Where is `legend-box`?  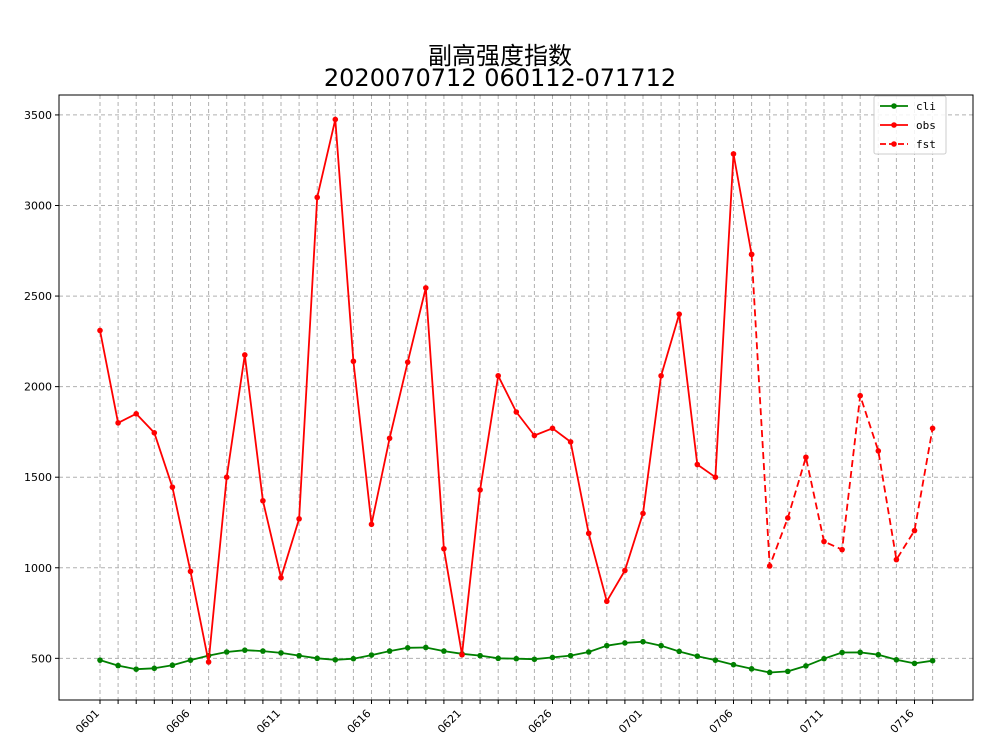 legend-box is located at coordinates (910, 125).